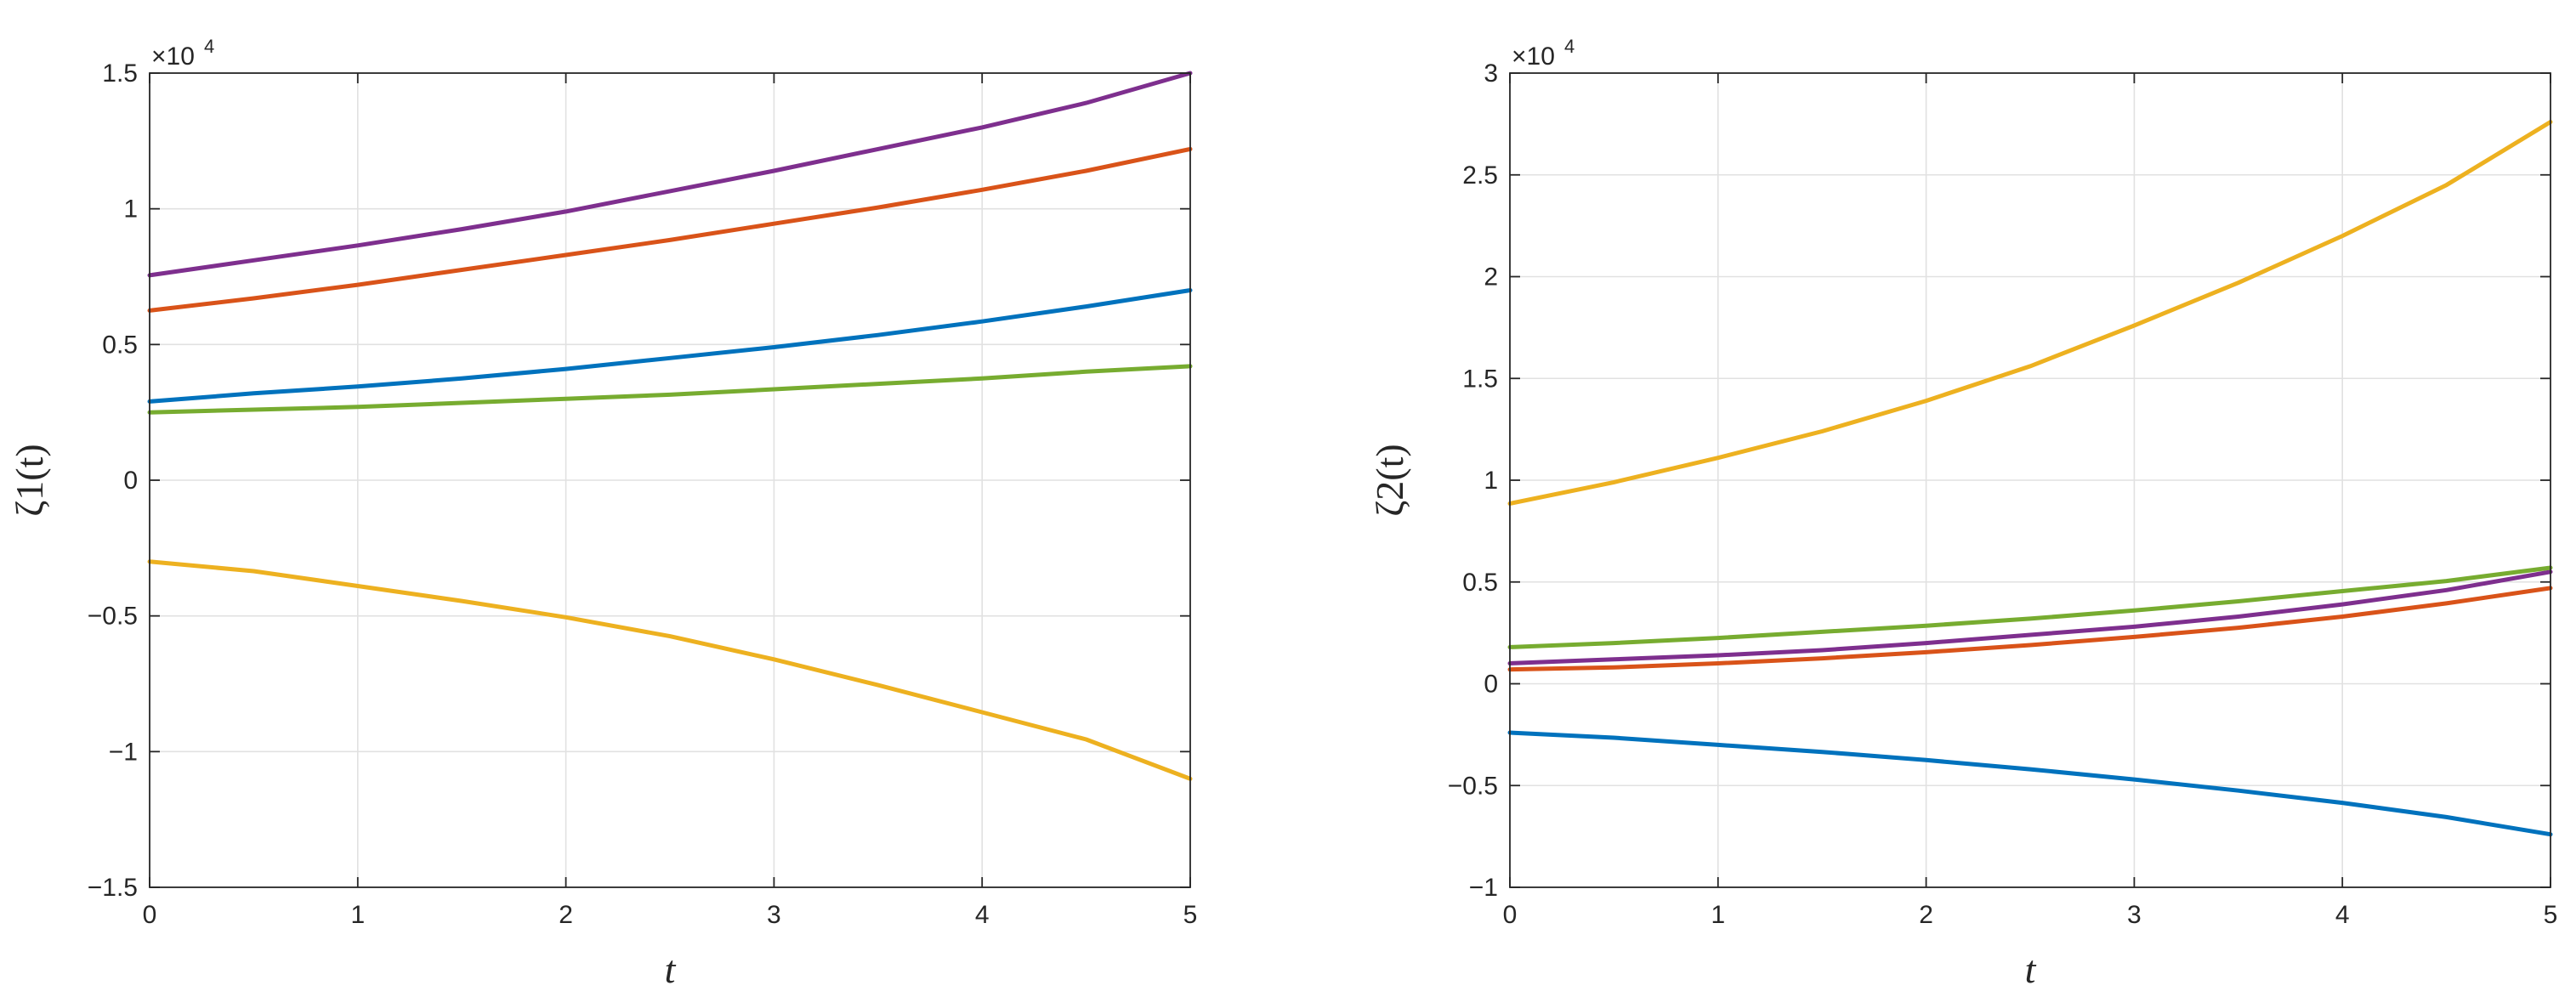  What do you see at coordinates (113, 888) in the screenshot?
I see `y-tick-label: −1.5` at bounding box center [113, 888].